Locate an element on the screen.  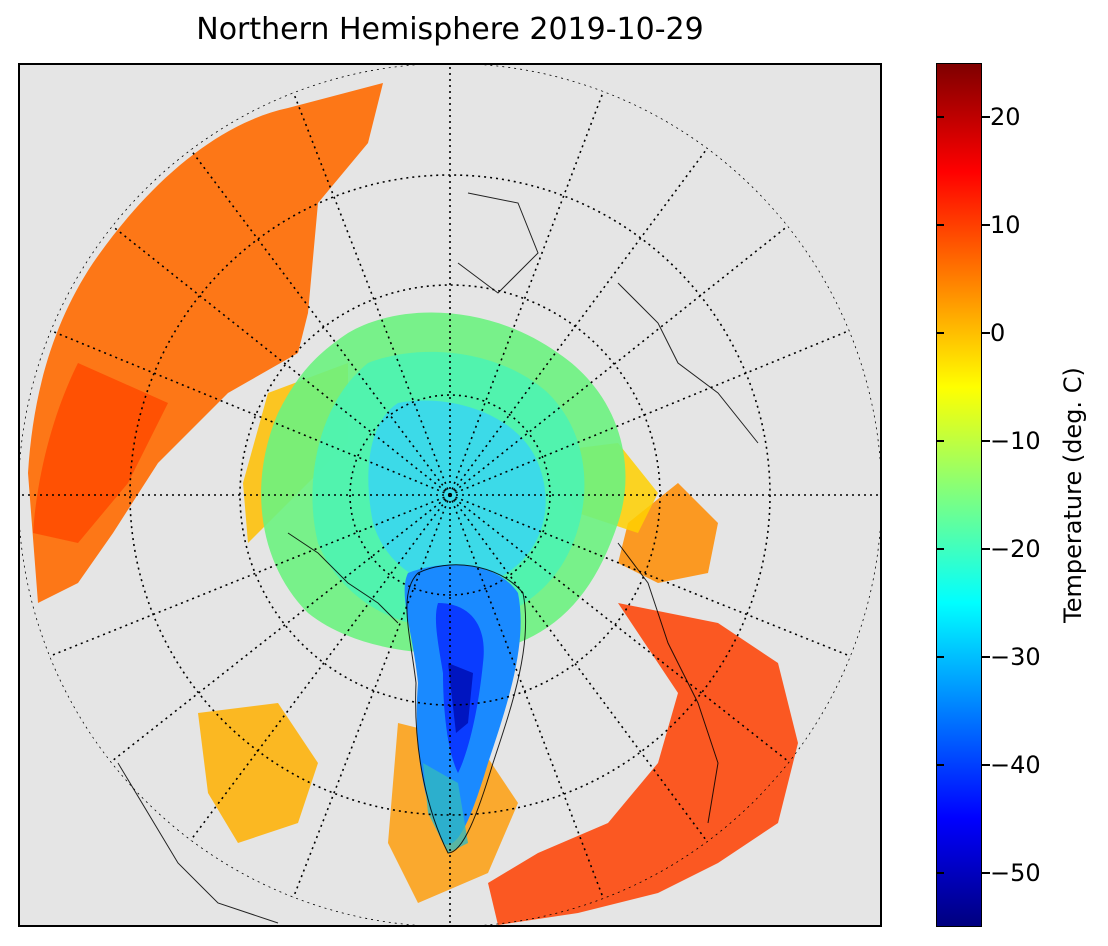
colorbar-label: Temperature (deg. C) is located at coordinates (1073, 495).